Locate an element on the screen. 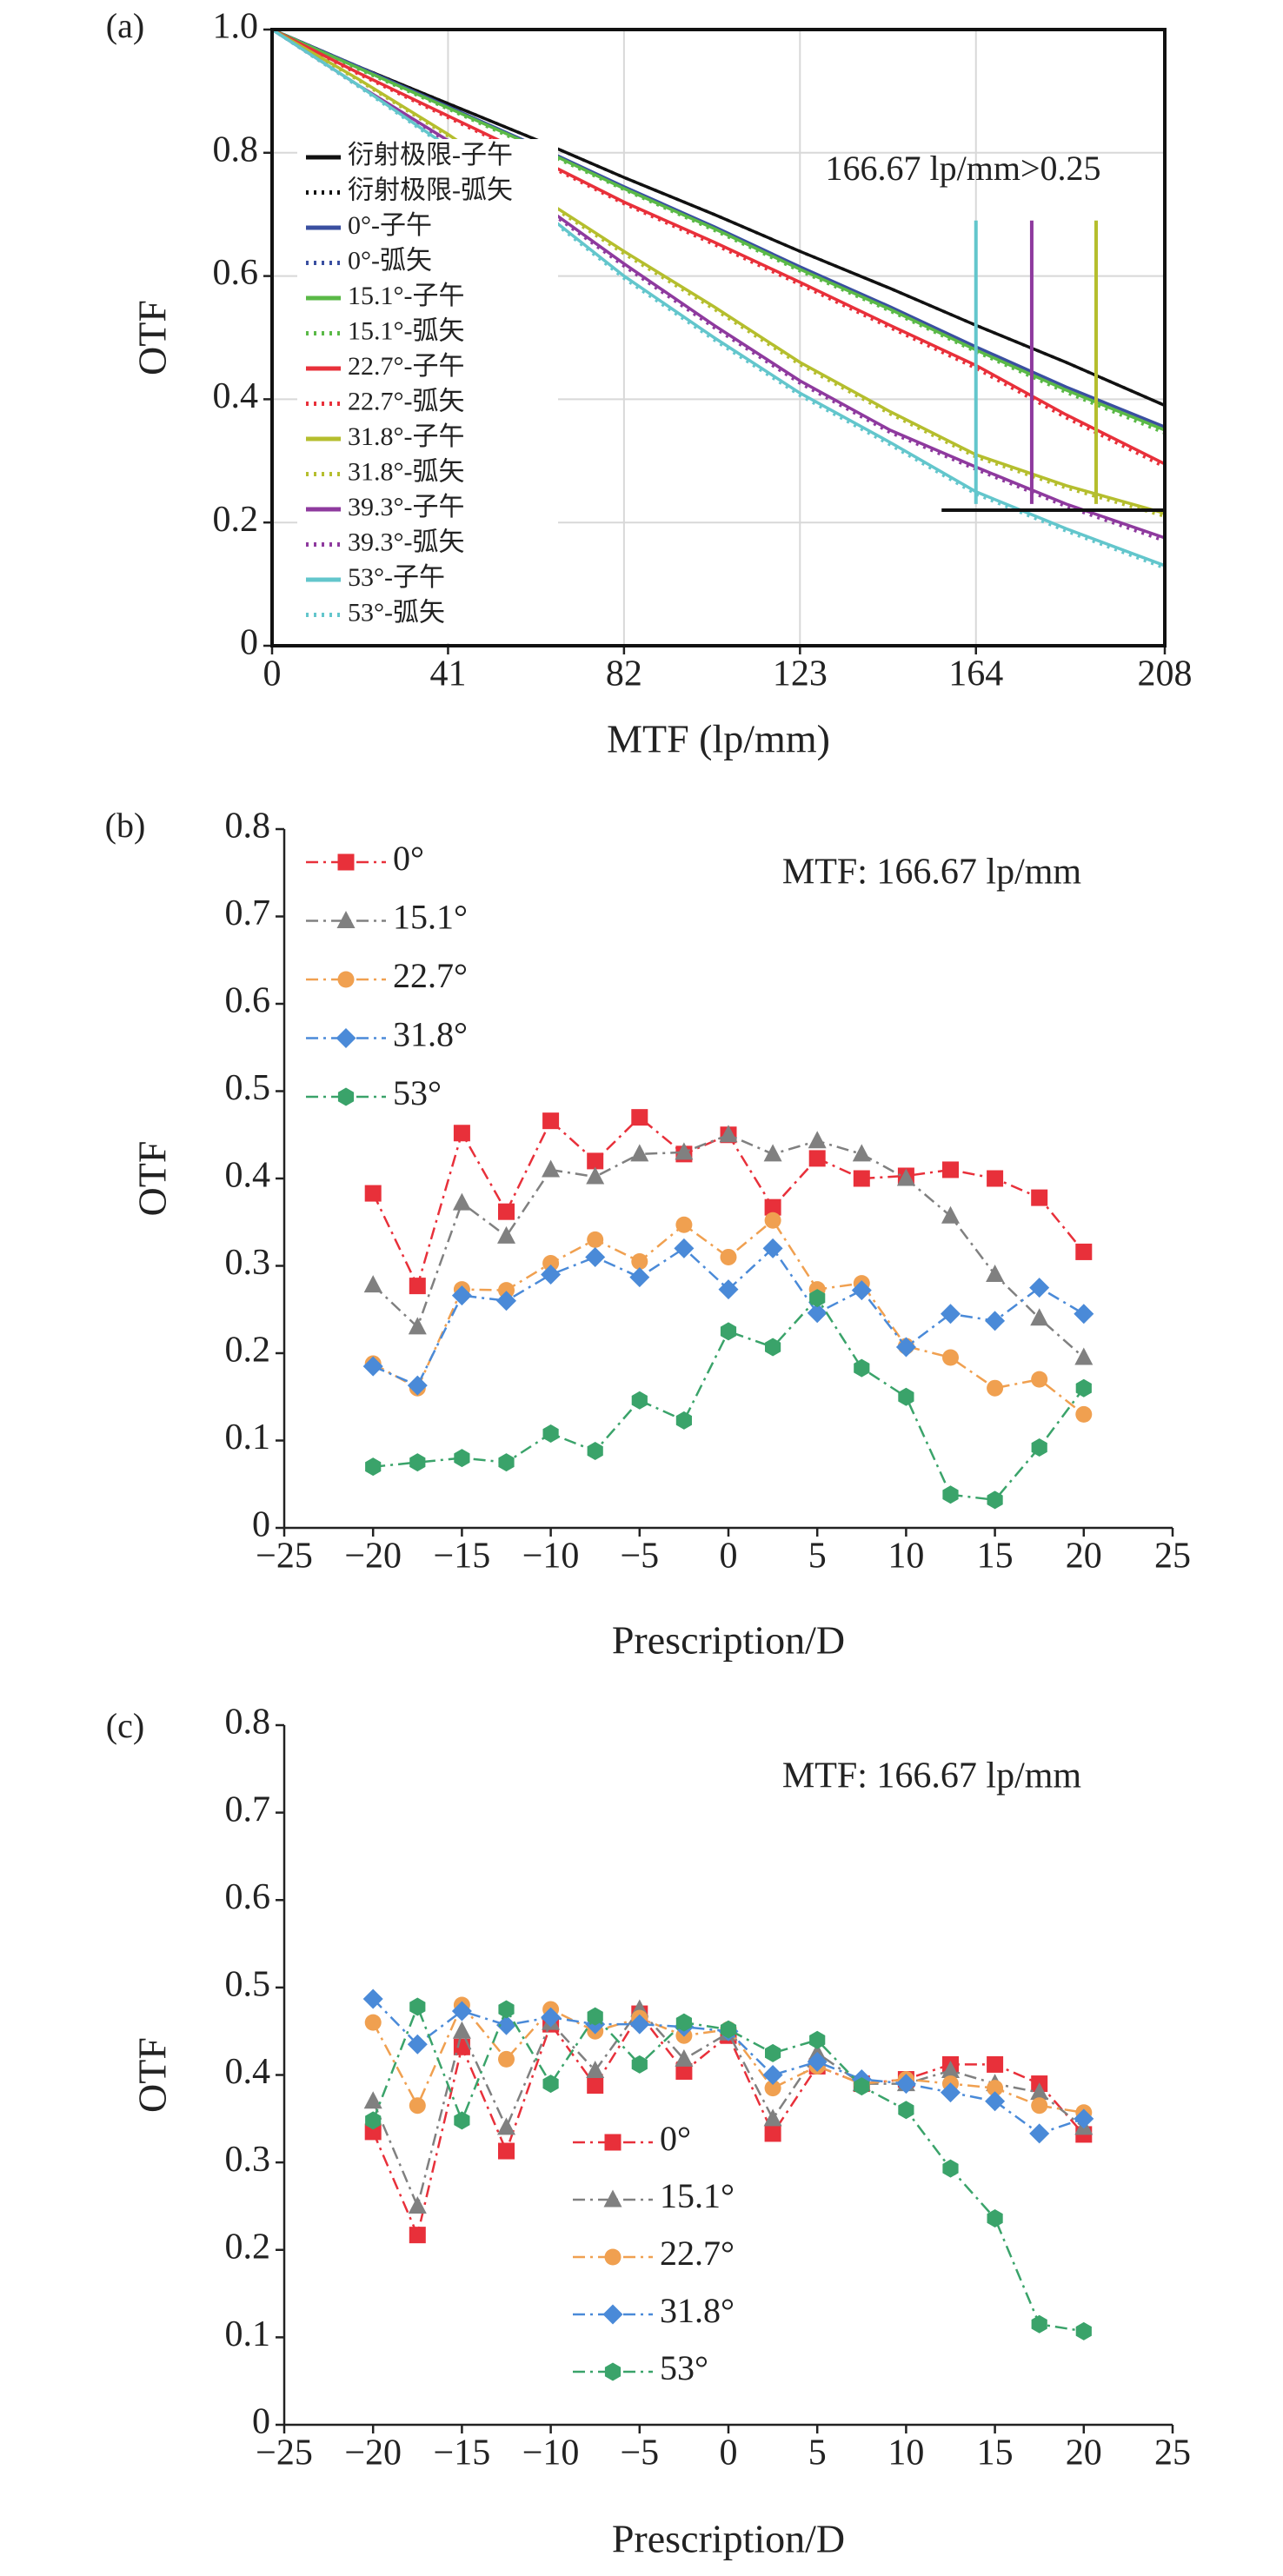  legend-label: 39.3°-子午 is located at coordinates (406, 507).